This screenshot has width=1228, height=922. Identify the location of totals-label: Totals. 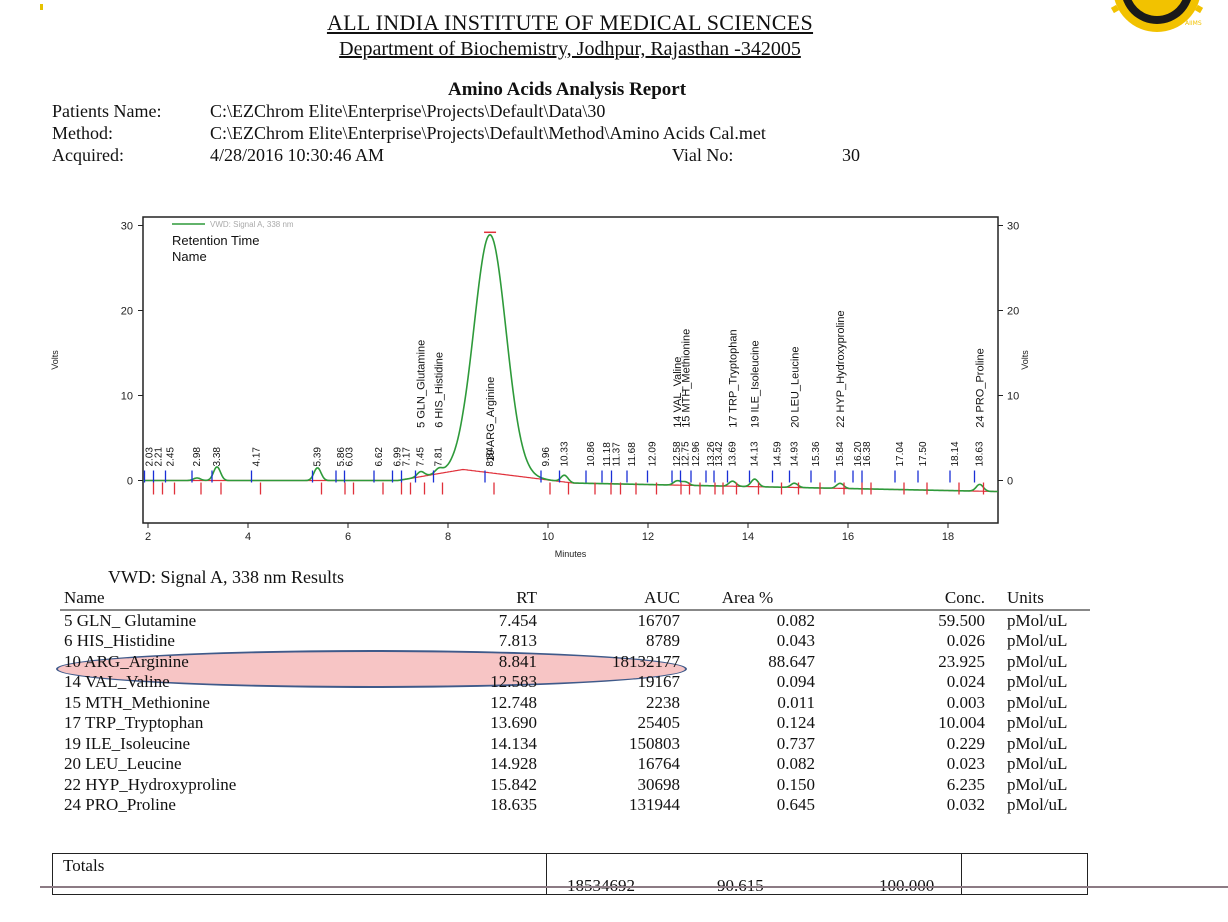
(84, 865).